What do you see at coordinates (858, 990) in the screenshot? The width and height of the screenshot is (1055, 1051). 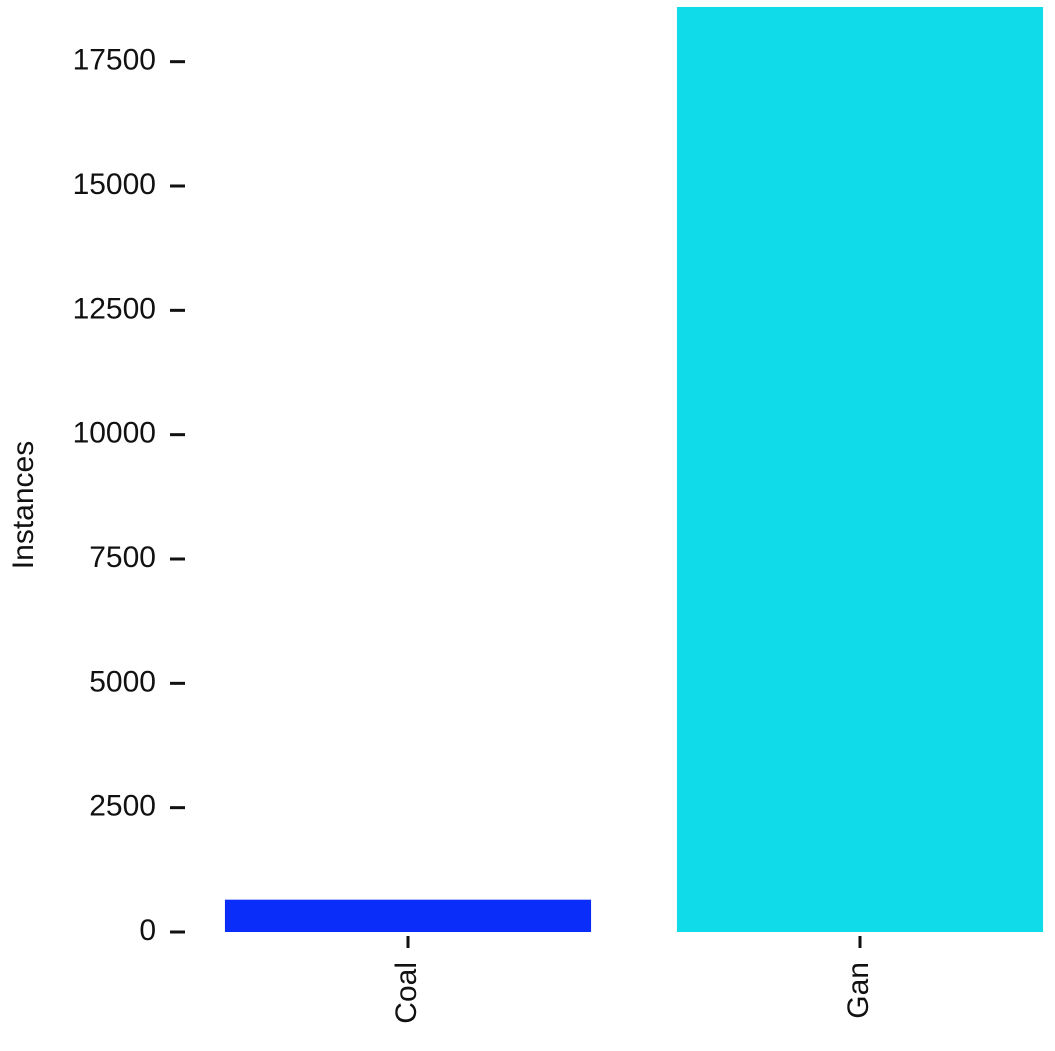 I see `x-tick-label: Gan` at bounding box center [858, 990].